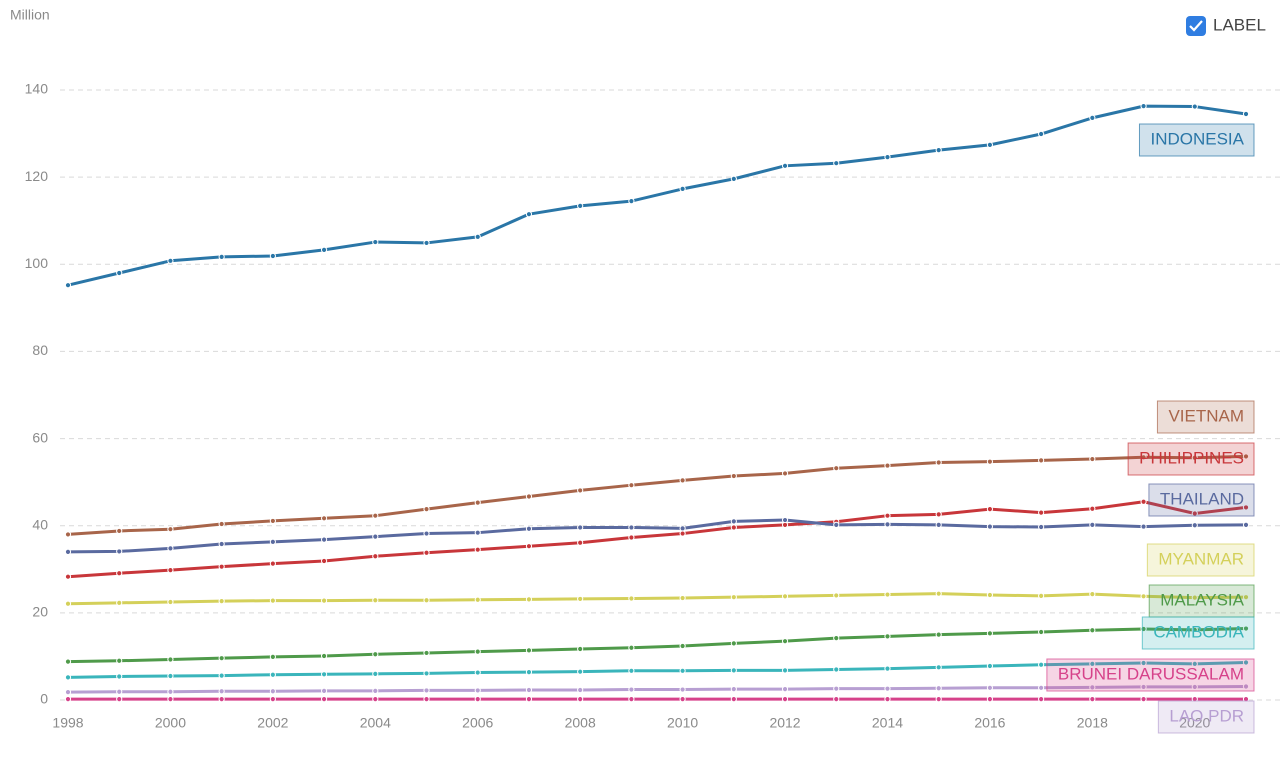  What do you see at coordinates (1198, 631) in the screenshot?
I see `series-label-text: CAMBODIA` at bounding box center [1198, 631].